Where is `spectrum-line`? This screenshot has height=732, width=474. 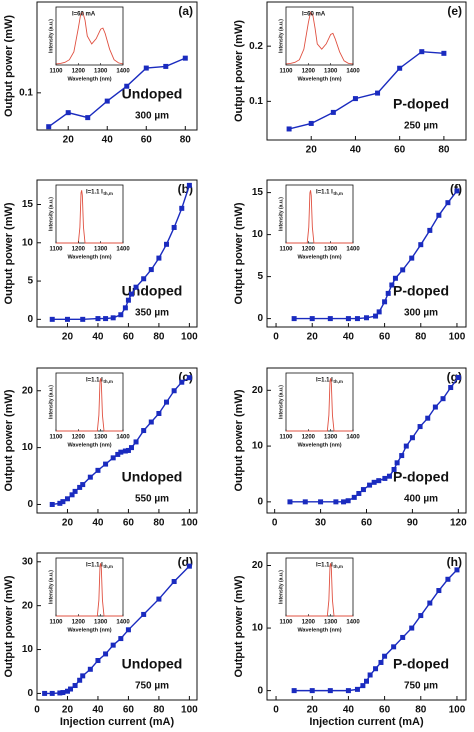 spectrum-line is located at coordinates (319, 405).